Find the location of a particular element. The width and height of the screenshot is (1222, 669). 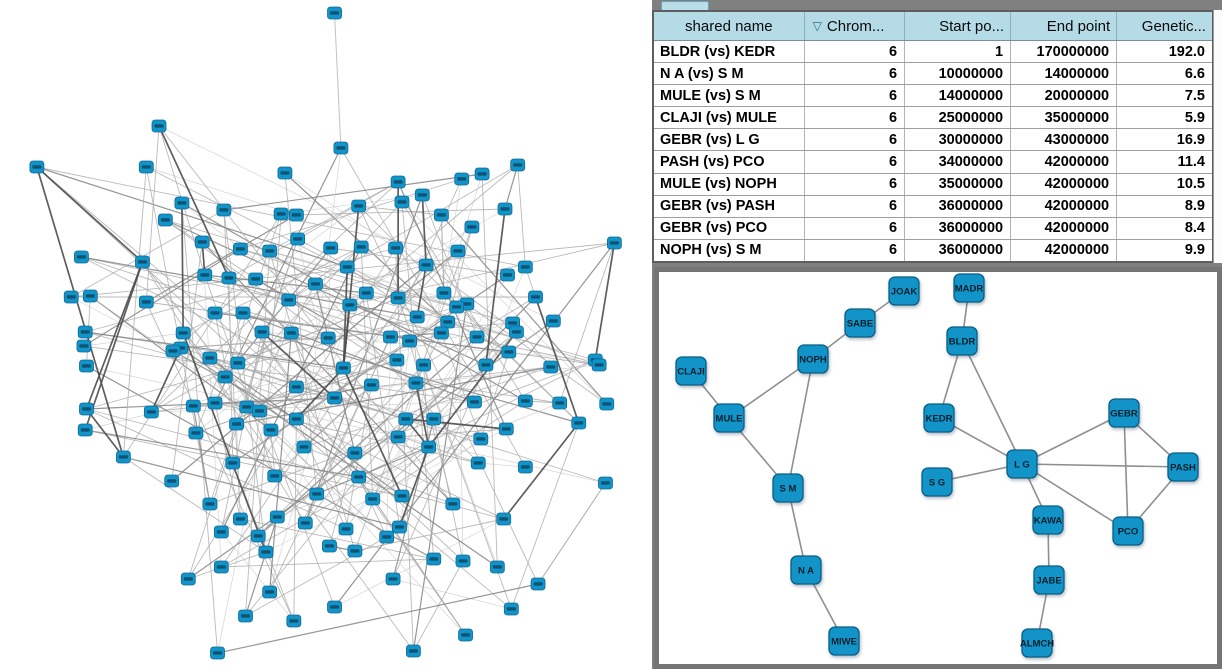

node-NOPH: NOPH is located at coordinates (813, 359).